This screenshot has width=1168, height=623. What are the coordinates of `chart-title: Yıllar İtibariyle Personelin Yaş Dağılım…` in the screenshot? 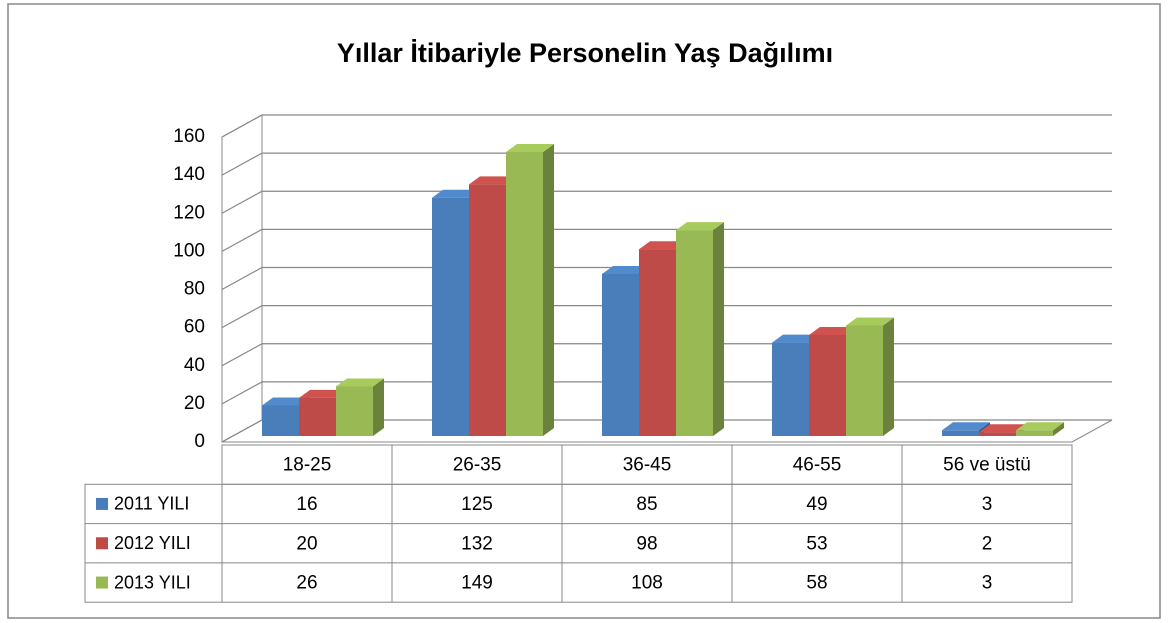 It's located at (585, 53).